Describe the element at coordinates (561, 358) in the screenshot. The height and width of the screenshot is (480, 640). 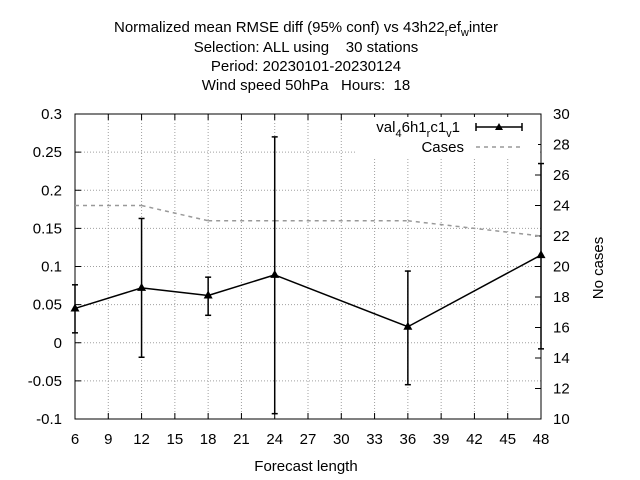
I see `y-right-tick-label: 14` at that location.